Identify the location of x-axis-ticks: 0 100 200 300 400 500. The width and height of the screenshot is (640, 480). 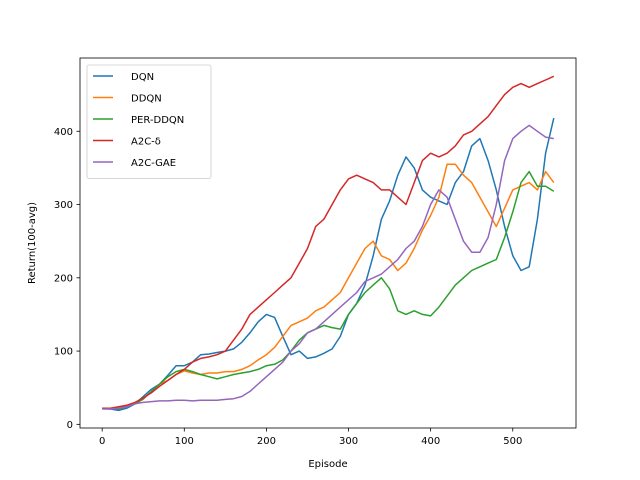
(310, 437).